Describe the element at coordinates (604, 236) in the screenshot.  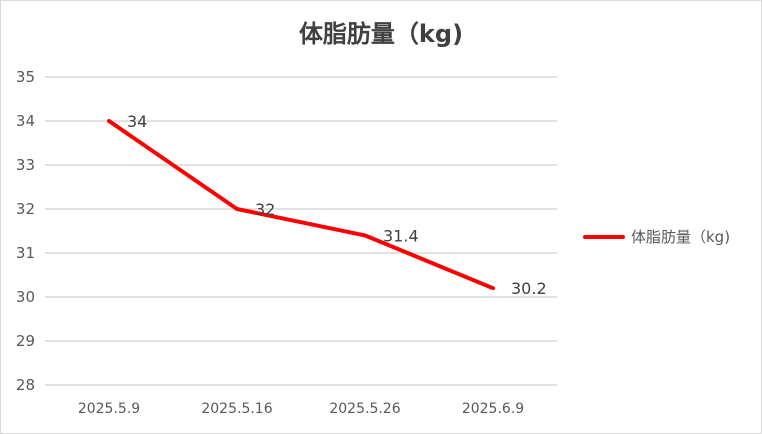
I see `legend-line-swatch` at that location.